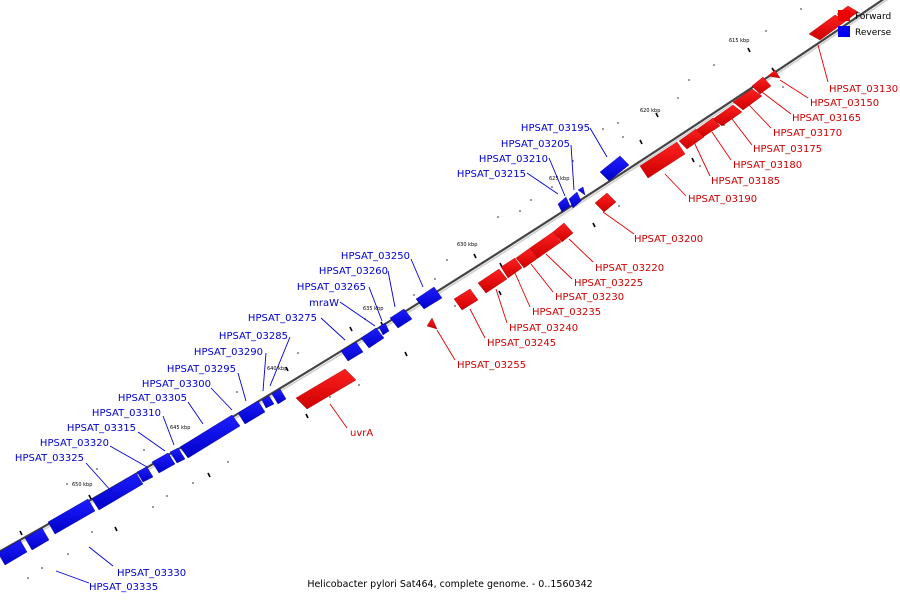  Describe the element at coordinates (126, 413) in the screenshot. I see `gene-label: HPSAT_03310` at that location.